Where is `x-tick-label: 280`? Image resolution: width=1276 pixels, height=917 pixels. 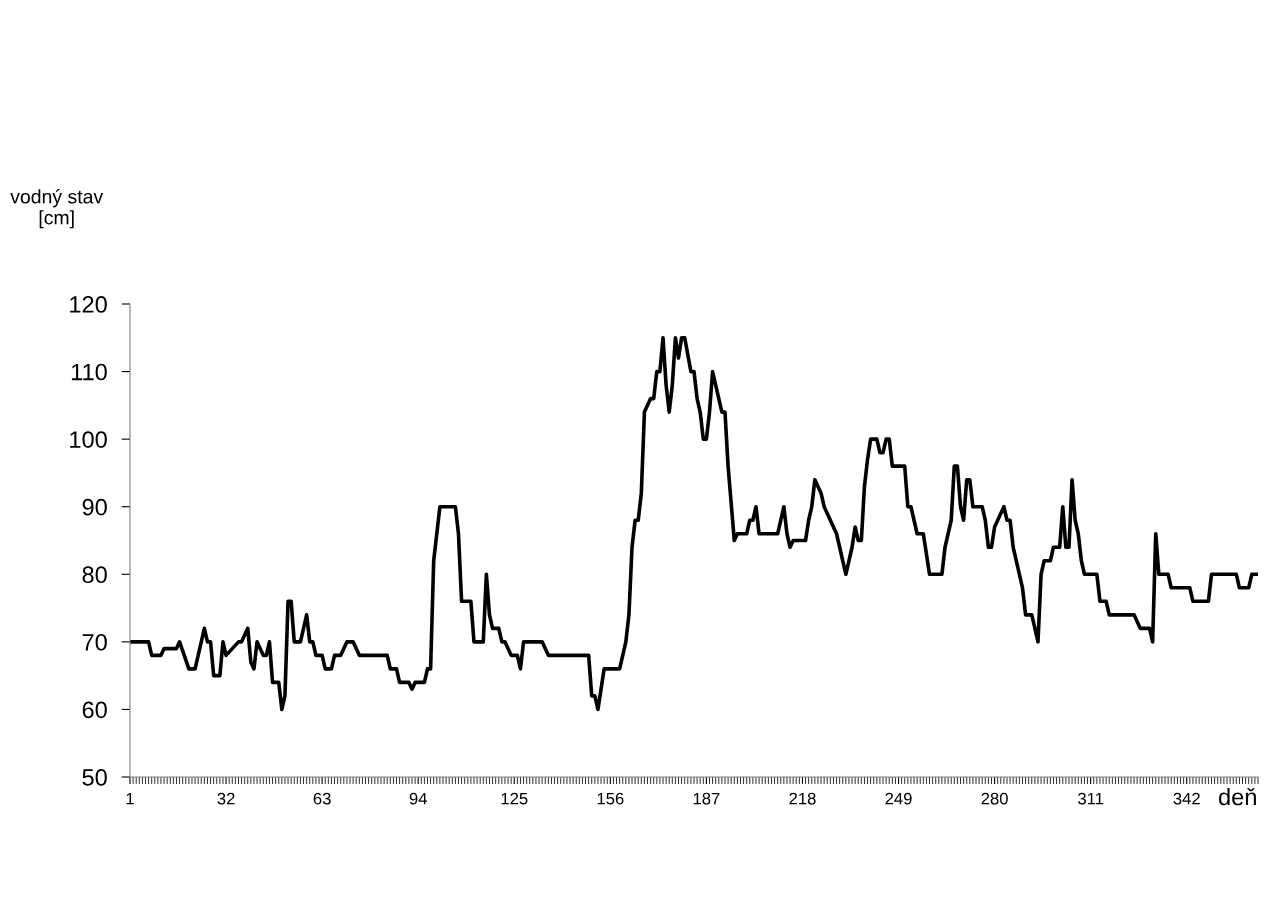 x-tick-label: 280 is located at coordinates (994, 798).